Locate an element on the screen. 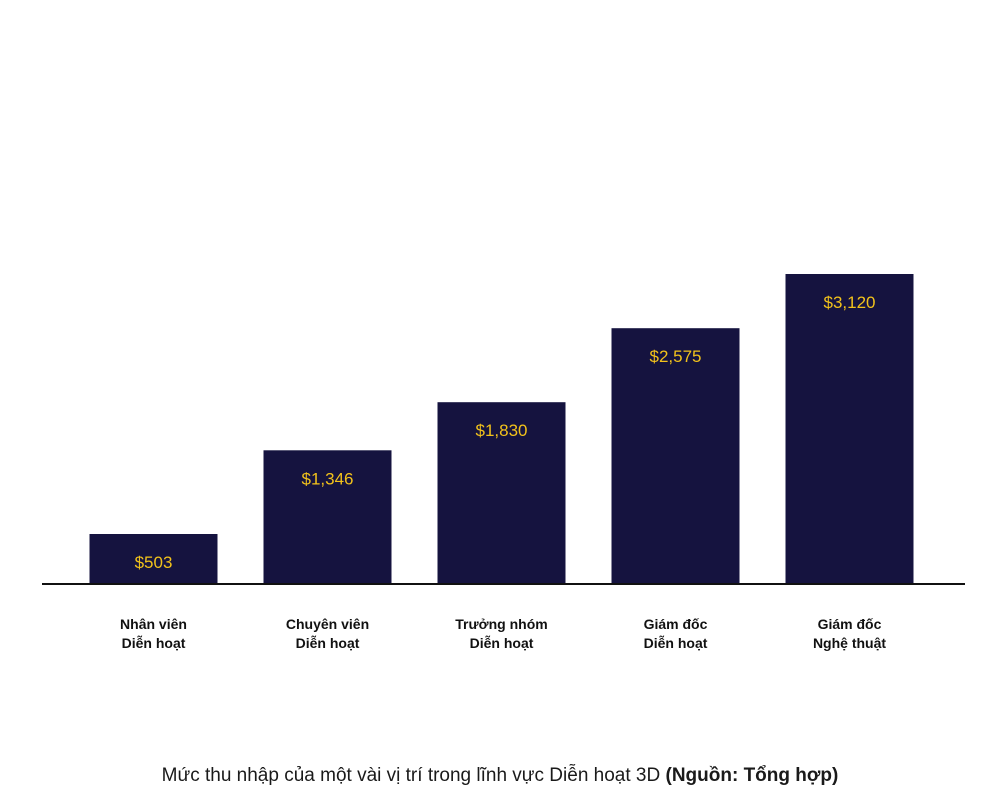 The image size is (1000, 799). category-label-4-line-2: Diễn hoạt is located at coordinates (676, 643).